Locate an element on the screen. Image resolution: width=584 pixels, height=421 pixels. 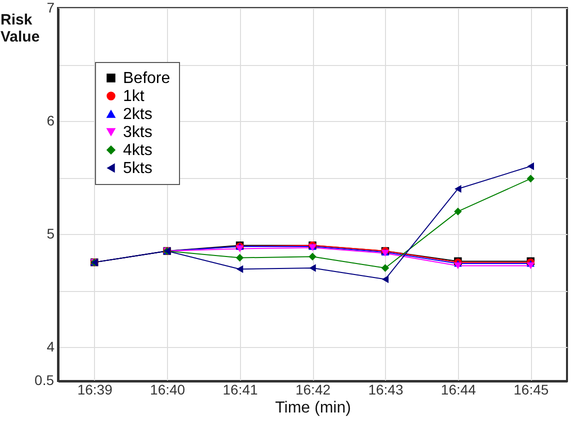
legend-label: 4kts is located at coordinates (137, 150).